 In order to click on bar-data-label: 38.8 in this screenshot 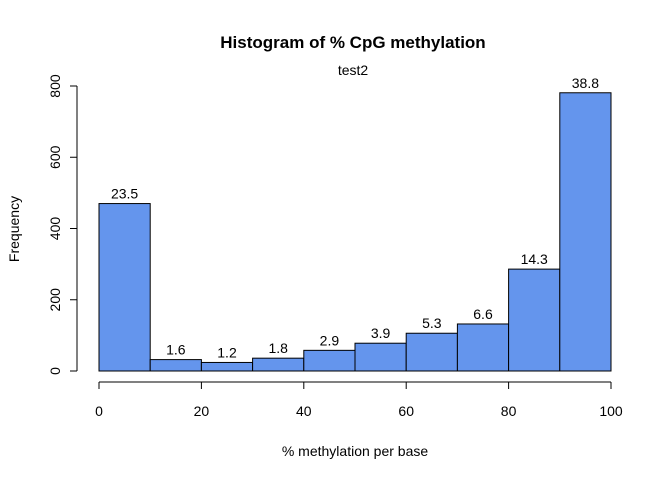, I will do `click(585, 83)`.